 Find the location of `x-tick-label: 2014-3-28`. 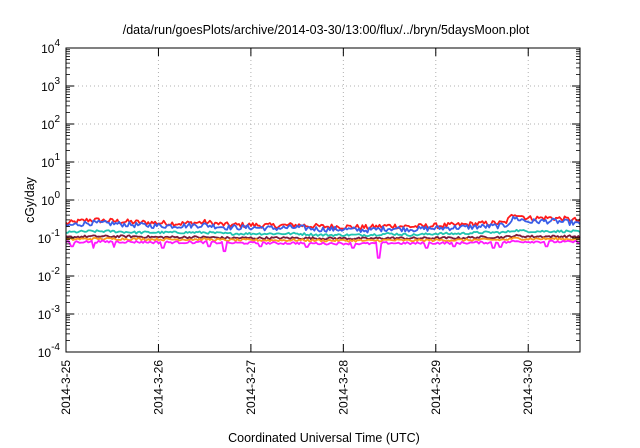

x-tick-label: 2014-3-28 is located at coordinates (343, 387).